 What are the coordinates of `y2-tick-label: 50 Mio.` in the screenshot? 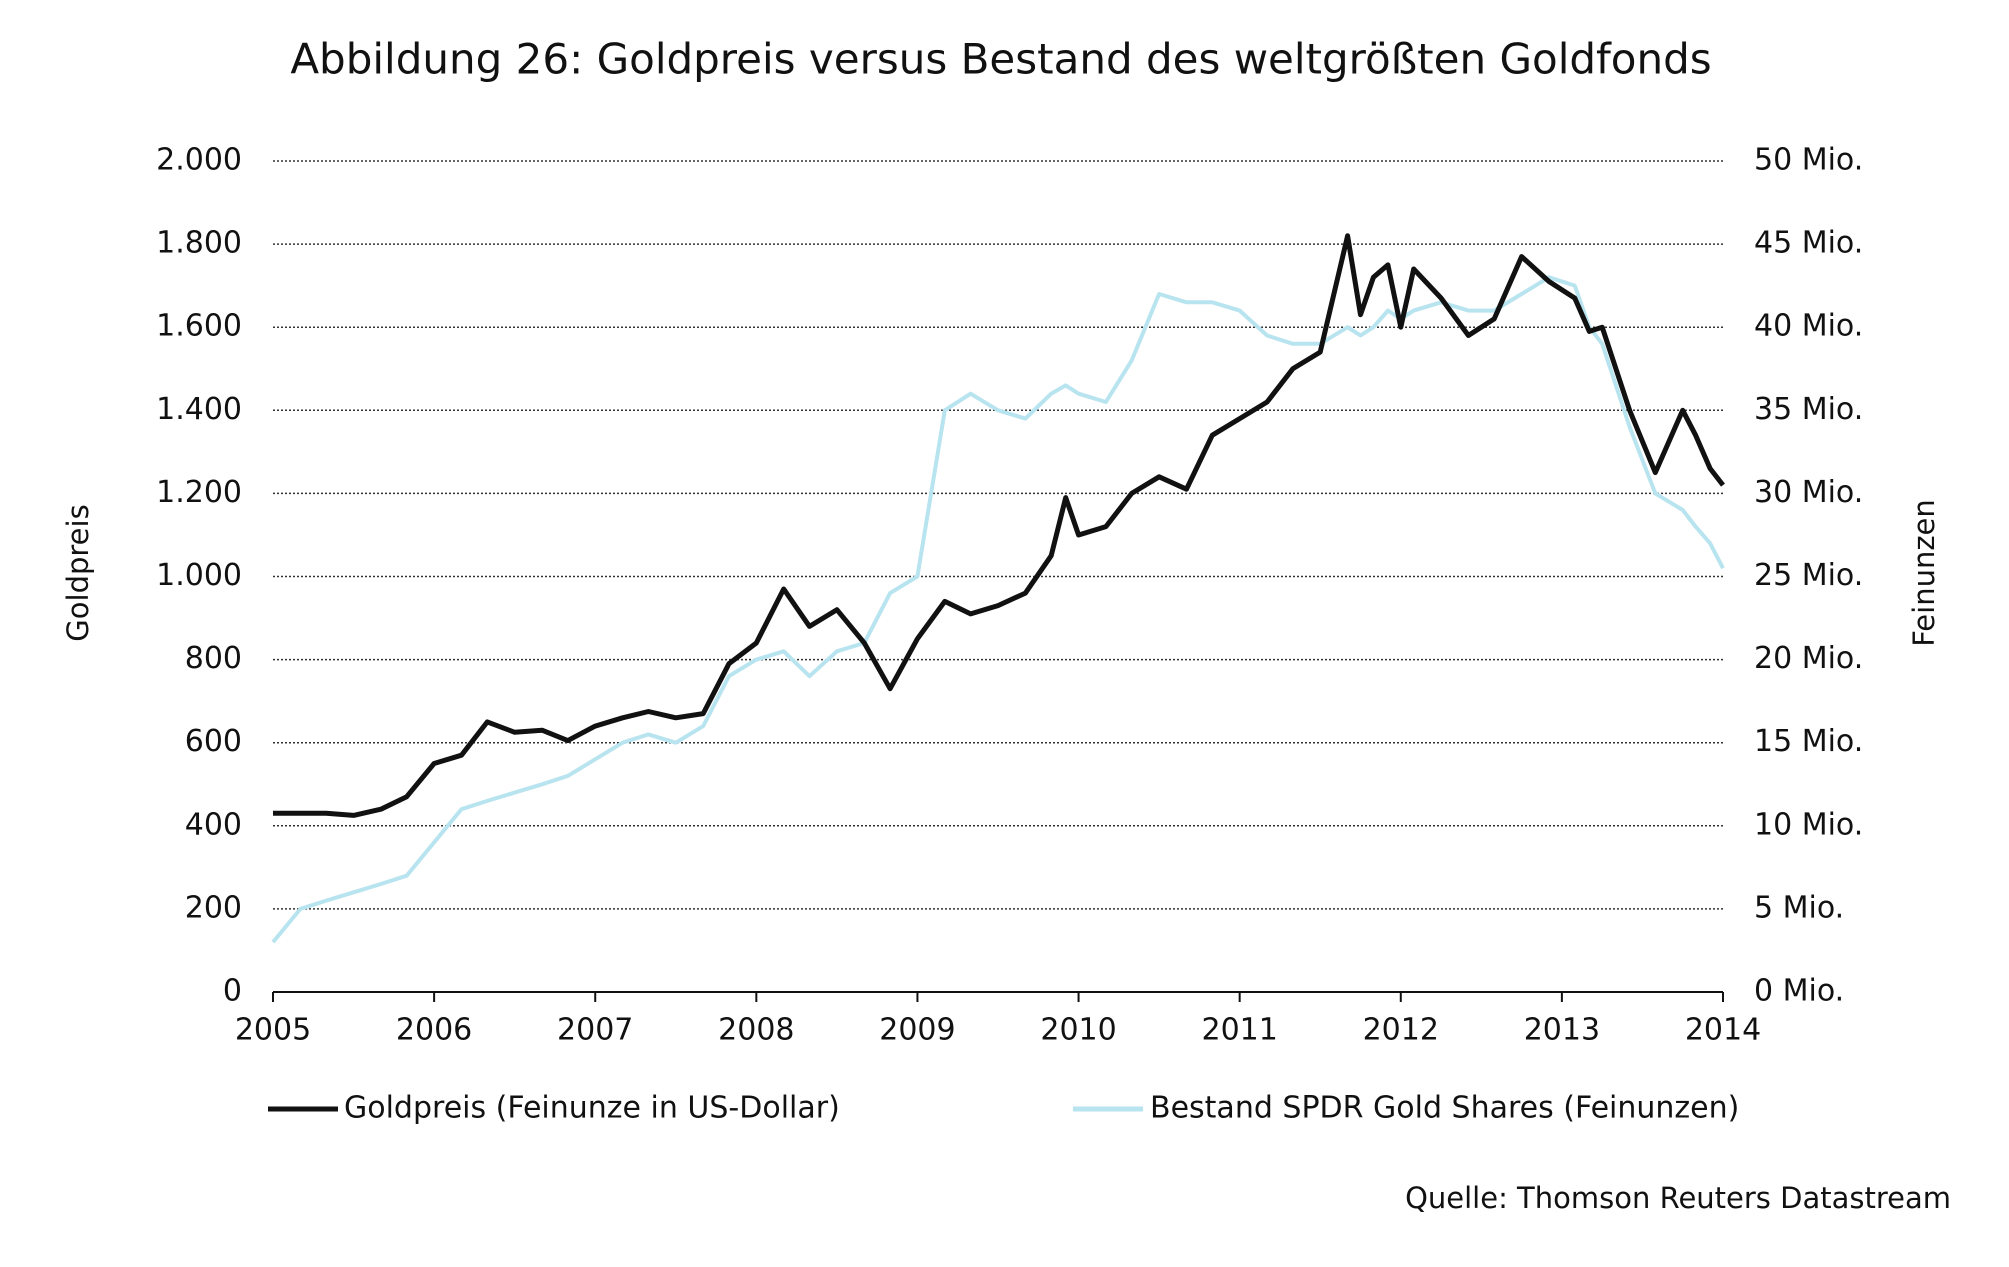 It's located at (1808, 160).